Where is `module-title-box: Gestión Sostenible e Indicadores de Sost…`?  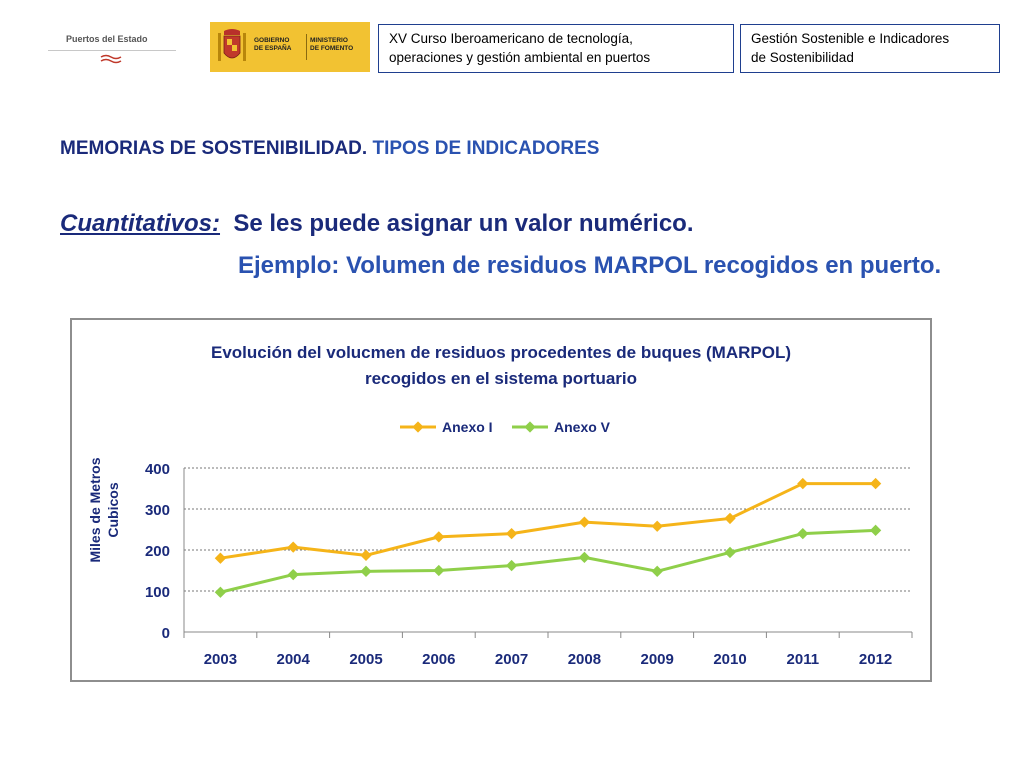
module-title-box: Gestión Sostenible e Indicadores de Sost… is located at coordinates (870, 48).